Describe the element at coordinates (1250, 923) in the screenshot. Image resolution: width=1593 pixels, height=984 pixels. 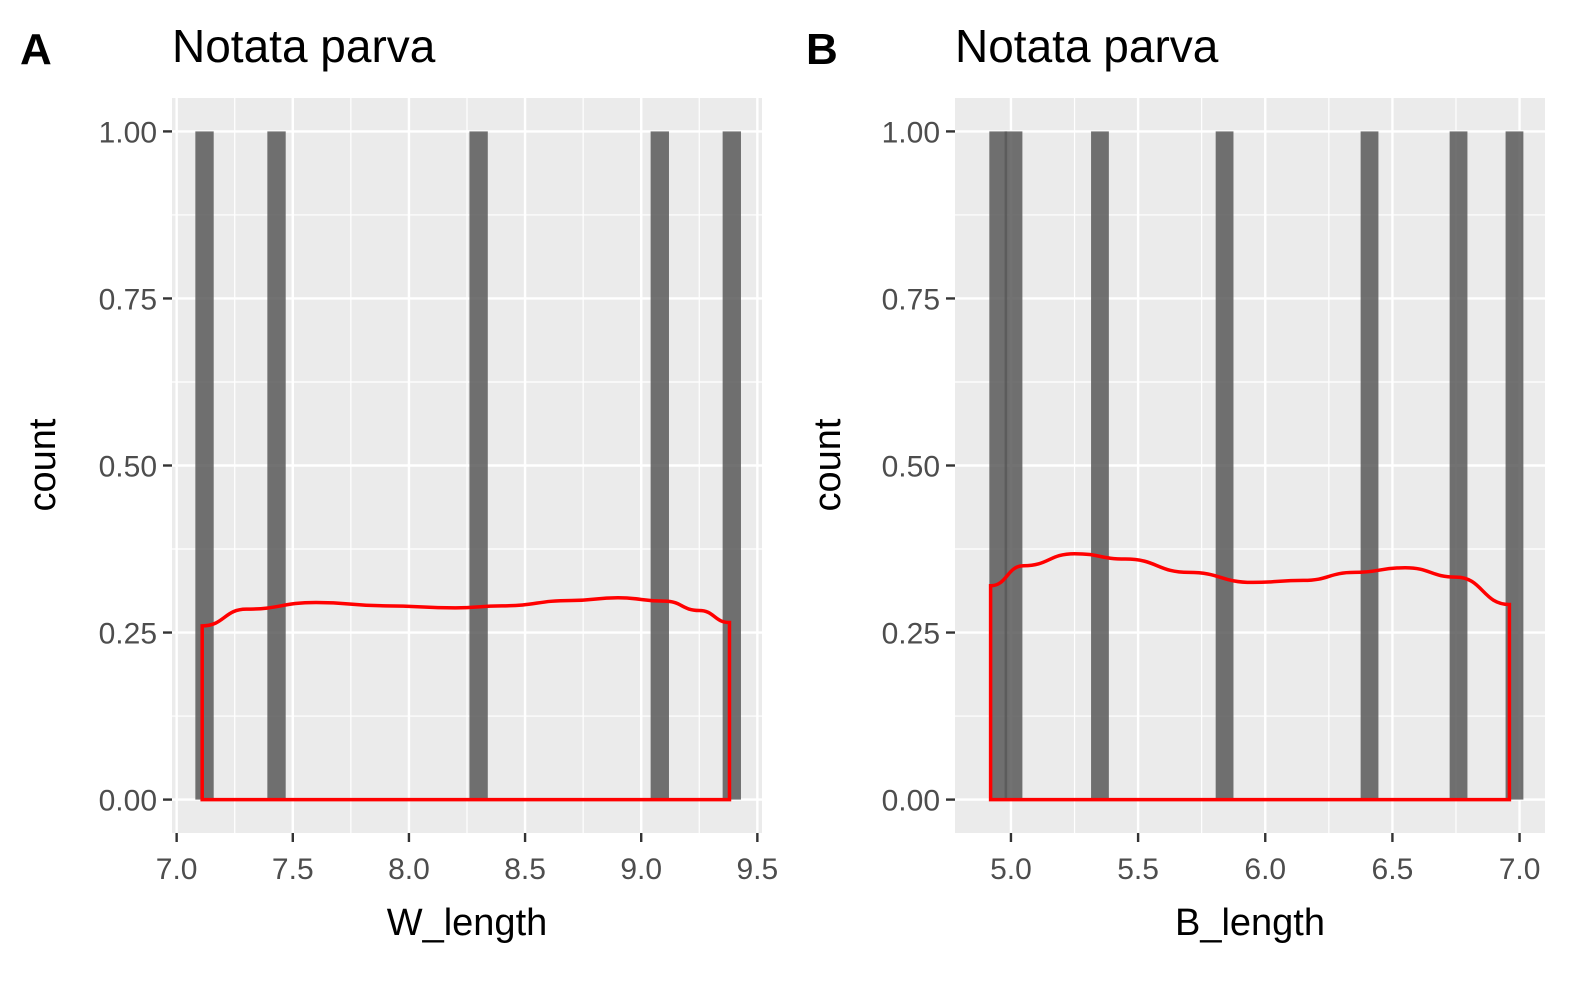
I see `x-axis-title: B_length` at that location.